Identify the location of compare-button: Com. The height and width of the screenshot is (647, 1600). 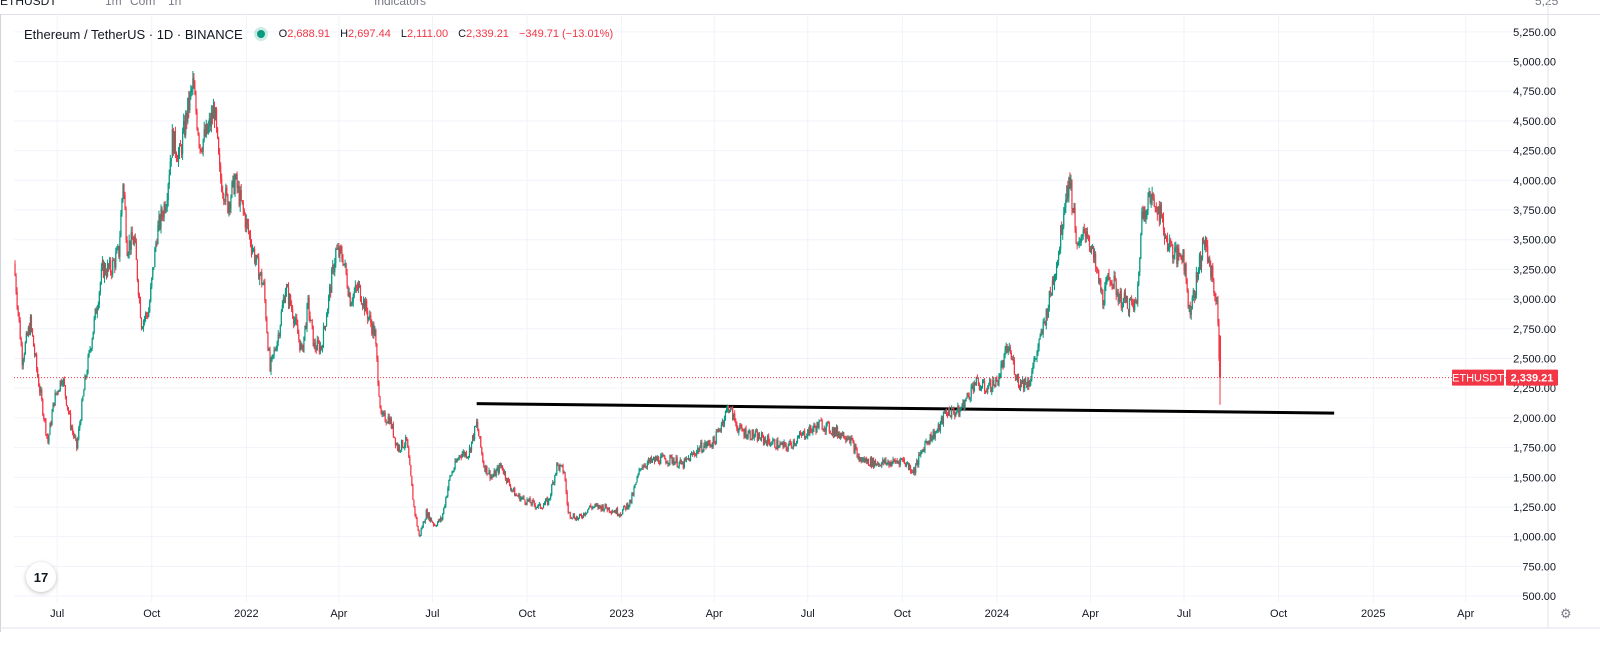
(143, 4).